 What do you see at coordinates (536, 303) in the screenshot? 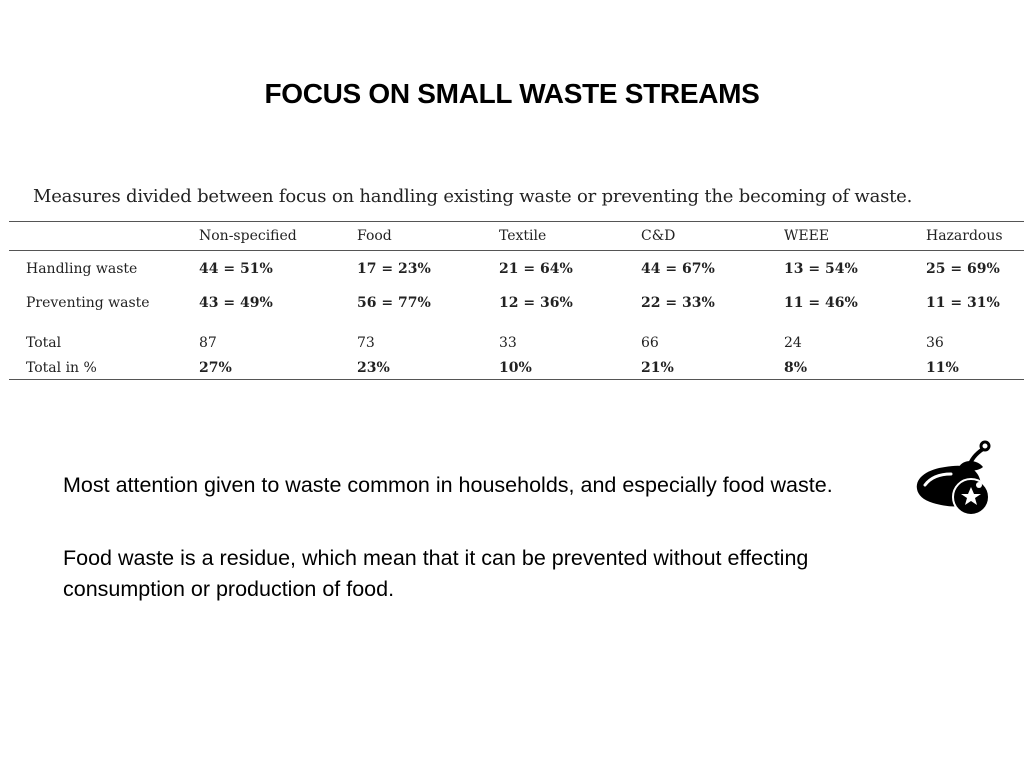
I see `table-cell: 12 = 36%` at bounding box center [536, 303].